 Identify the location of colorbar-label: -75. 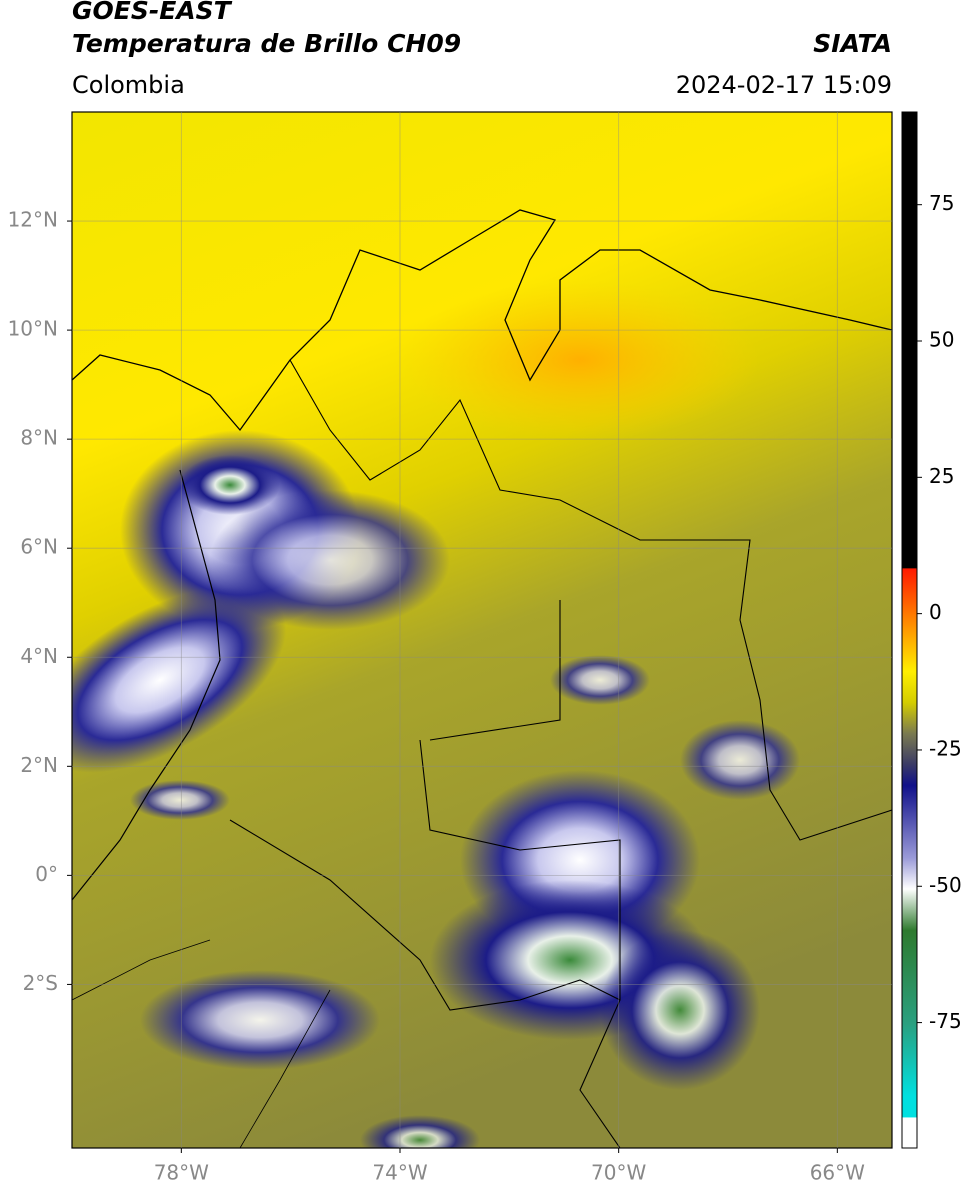
(945, 1021).